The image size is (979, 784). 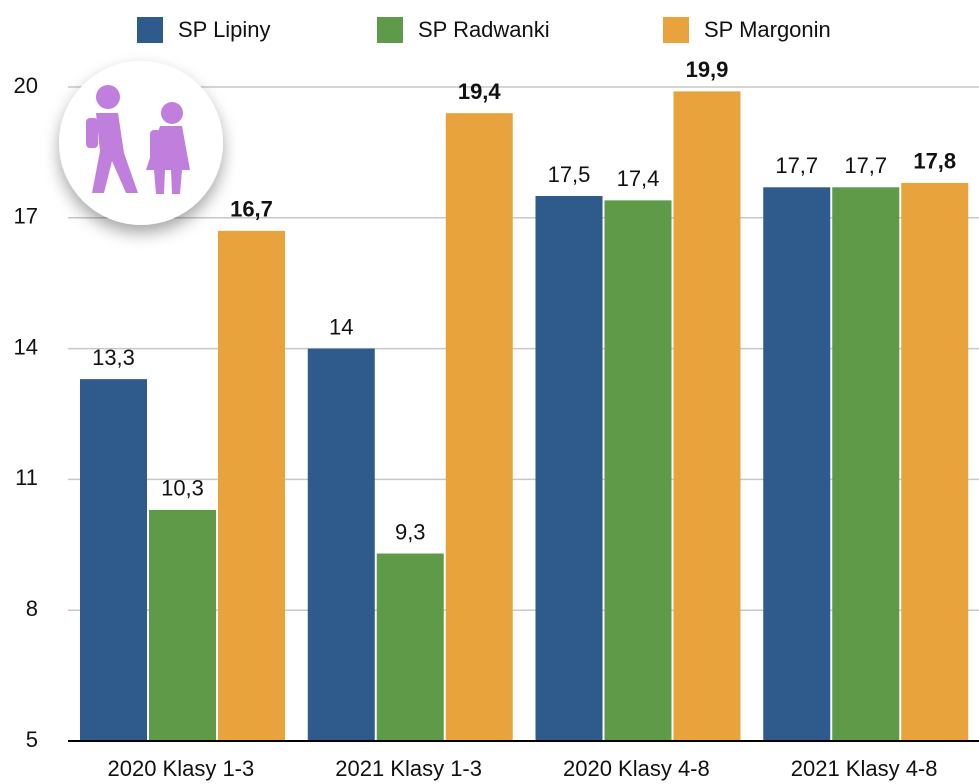 What do you see at coordinates (408, 768) in the screenshot?
I see `x-tick-label: 2021 Klasy 1-3` at bounding box center [408, 768].